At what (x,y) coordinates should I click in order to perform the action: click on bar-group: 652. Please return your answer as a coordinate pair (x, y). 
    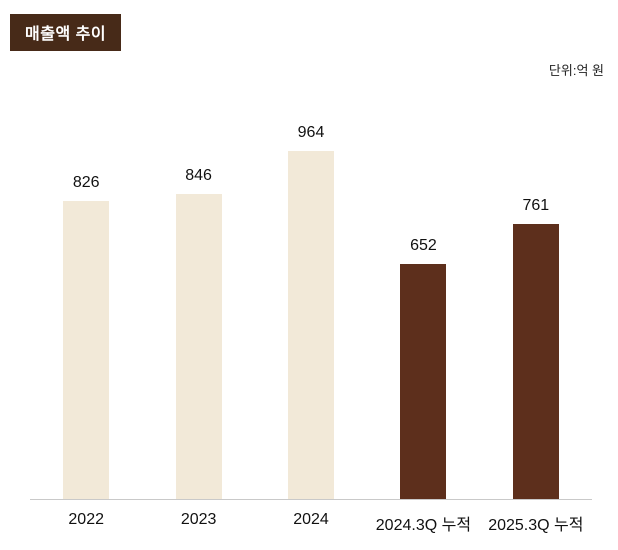
    Looking at the image, I should click on (423, 307).